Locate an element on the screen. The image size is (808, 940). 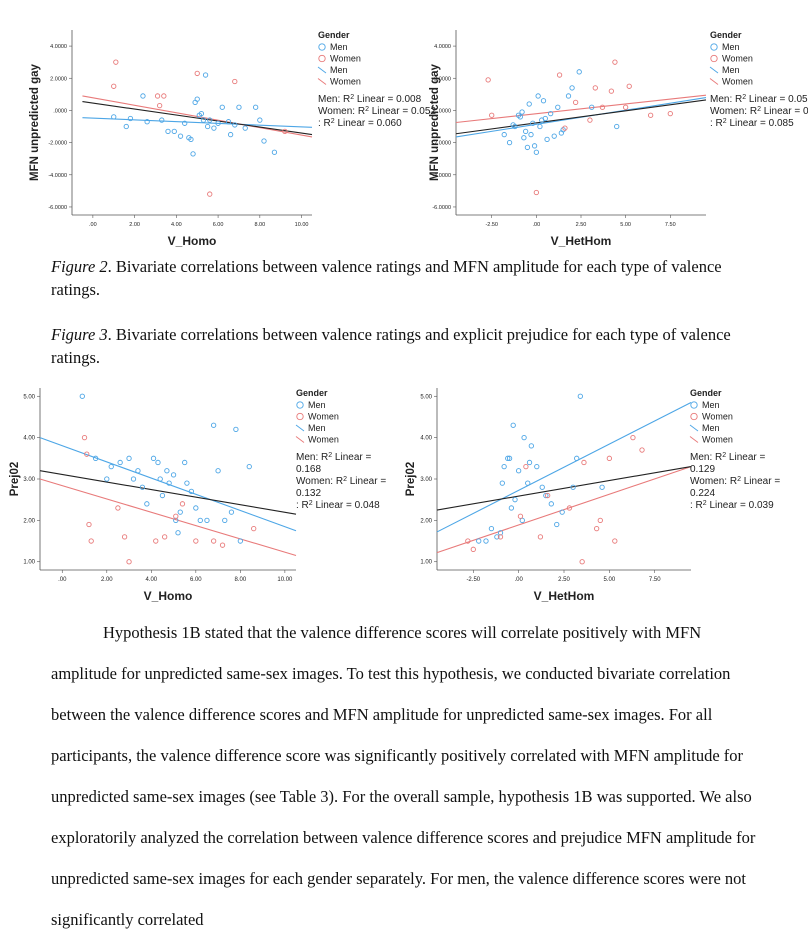
y-axis-title: MFN unpredicted gay is located at coordinates (35, 122).